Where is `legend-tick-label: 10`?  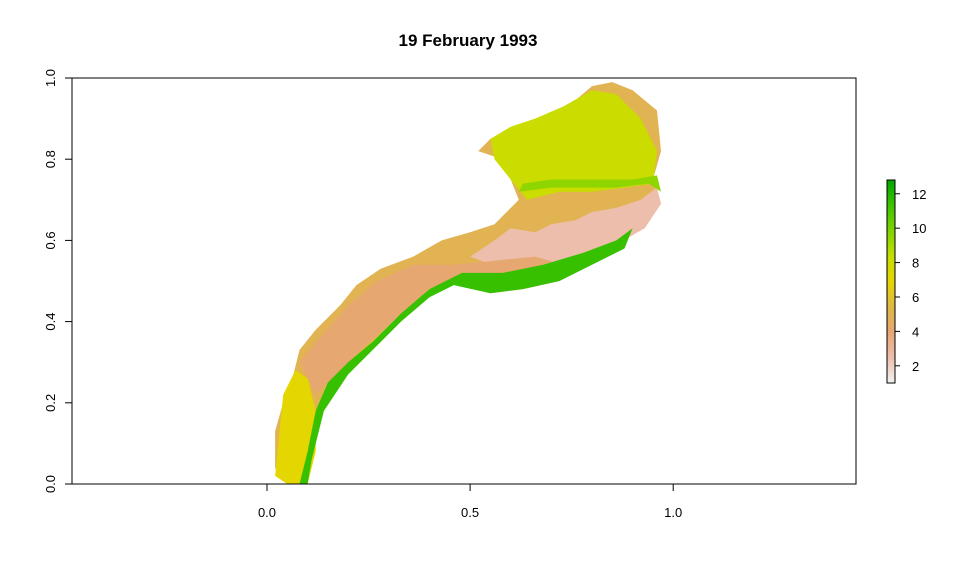
legend-tick-label: 10 is located at coordinates (919, 228).